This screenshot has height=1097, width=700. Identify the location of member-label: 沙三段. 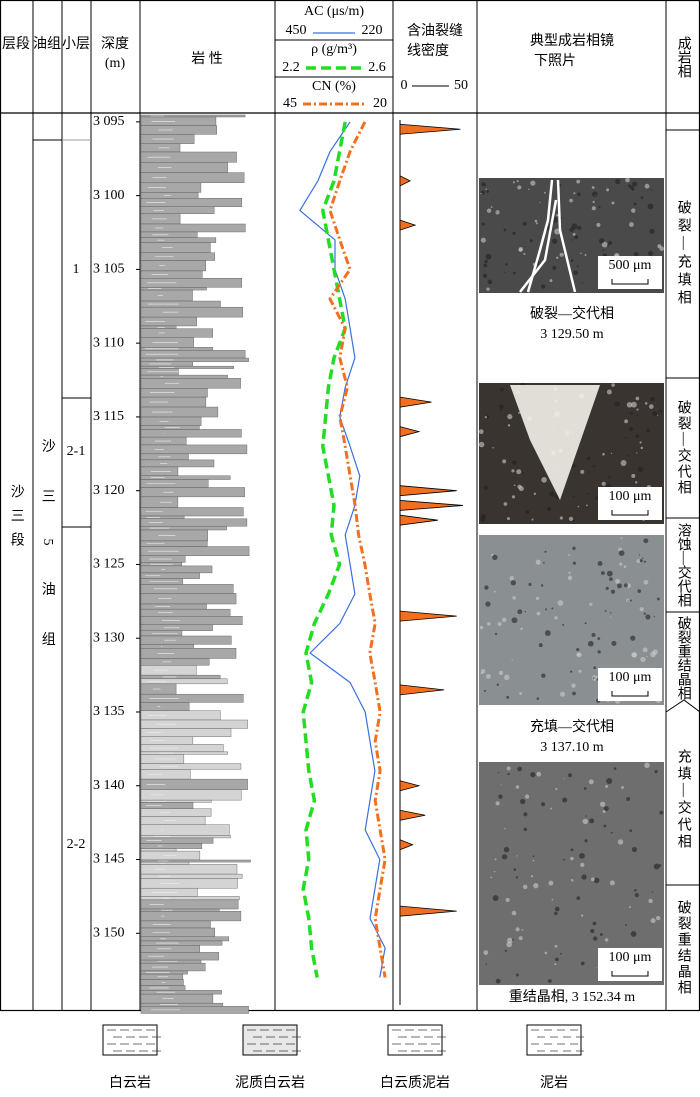
(17, 520).